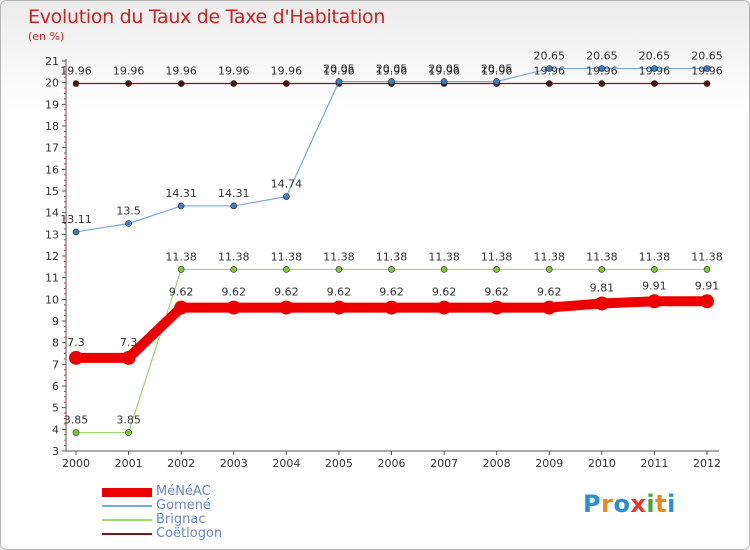 The image size is (750, 550). Describe the element at coordinates (287, 184) in the screenshot. I see `data-label: 14.74` at that location.